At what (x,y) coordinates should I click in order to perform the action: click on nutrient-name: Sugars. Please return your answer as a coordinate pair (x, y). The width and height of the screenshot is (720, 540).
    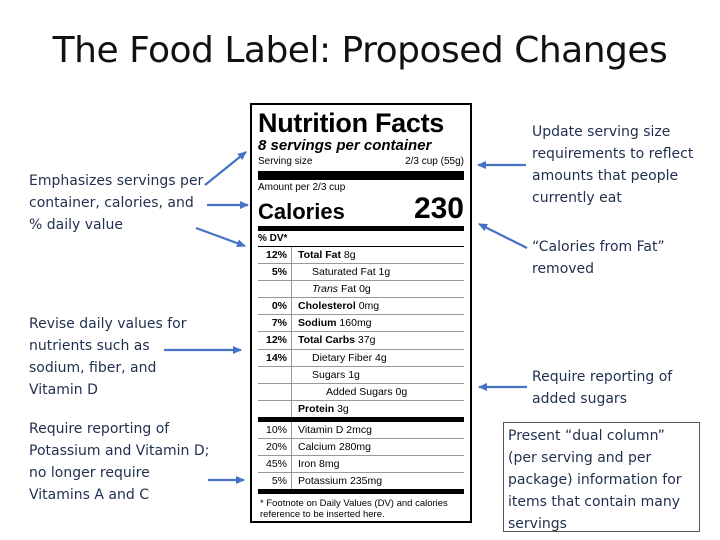
    Looking at the image, I should click on (329, 374).